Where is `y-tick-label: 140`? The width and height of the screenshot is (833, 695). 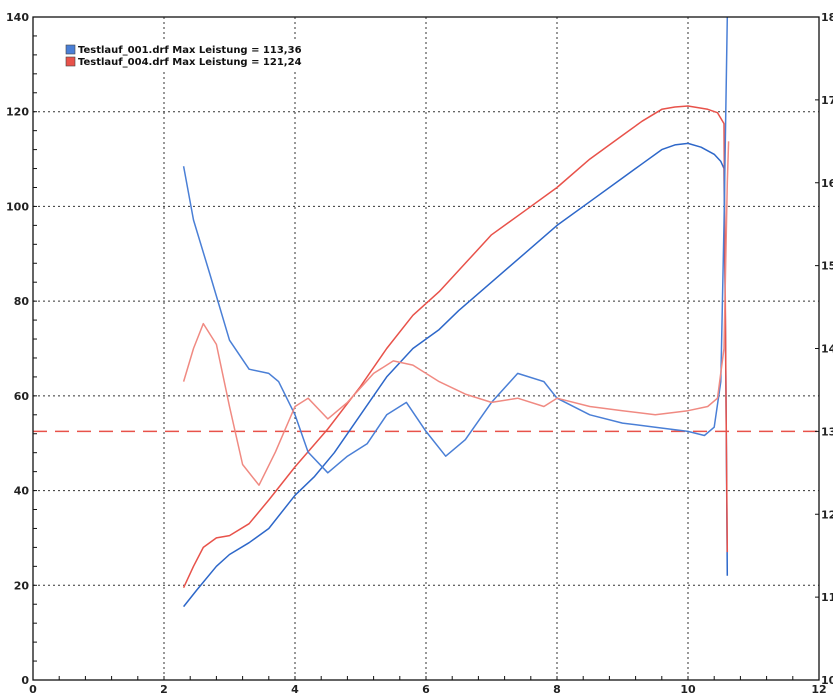
y-tick-label: 140 is located at coordinates (17, 17).